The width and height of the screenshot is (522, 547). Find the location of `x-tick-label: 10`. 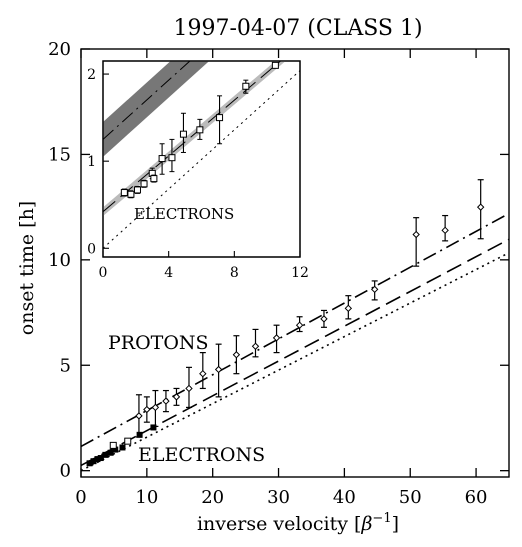

x-tick-label: 10 is located at coordinates (146, 497).